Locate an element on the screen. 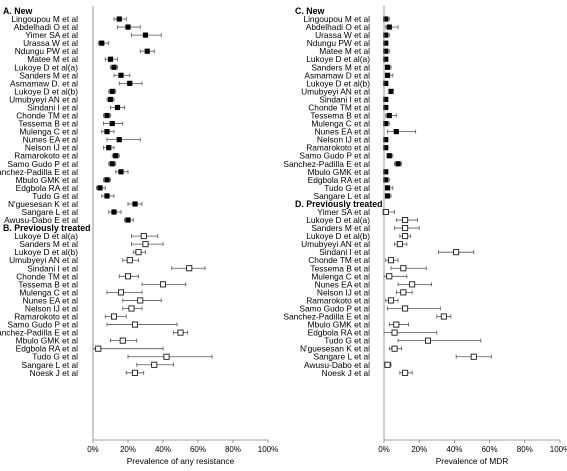 The image size is (567, 471). forest-row: Umubyeyi AN et al is located at coordinates (74, 260).